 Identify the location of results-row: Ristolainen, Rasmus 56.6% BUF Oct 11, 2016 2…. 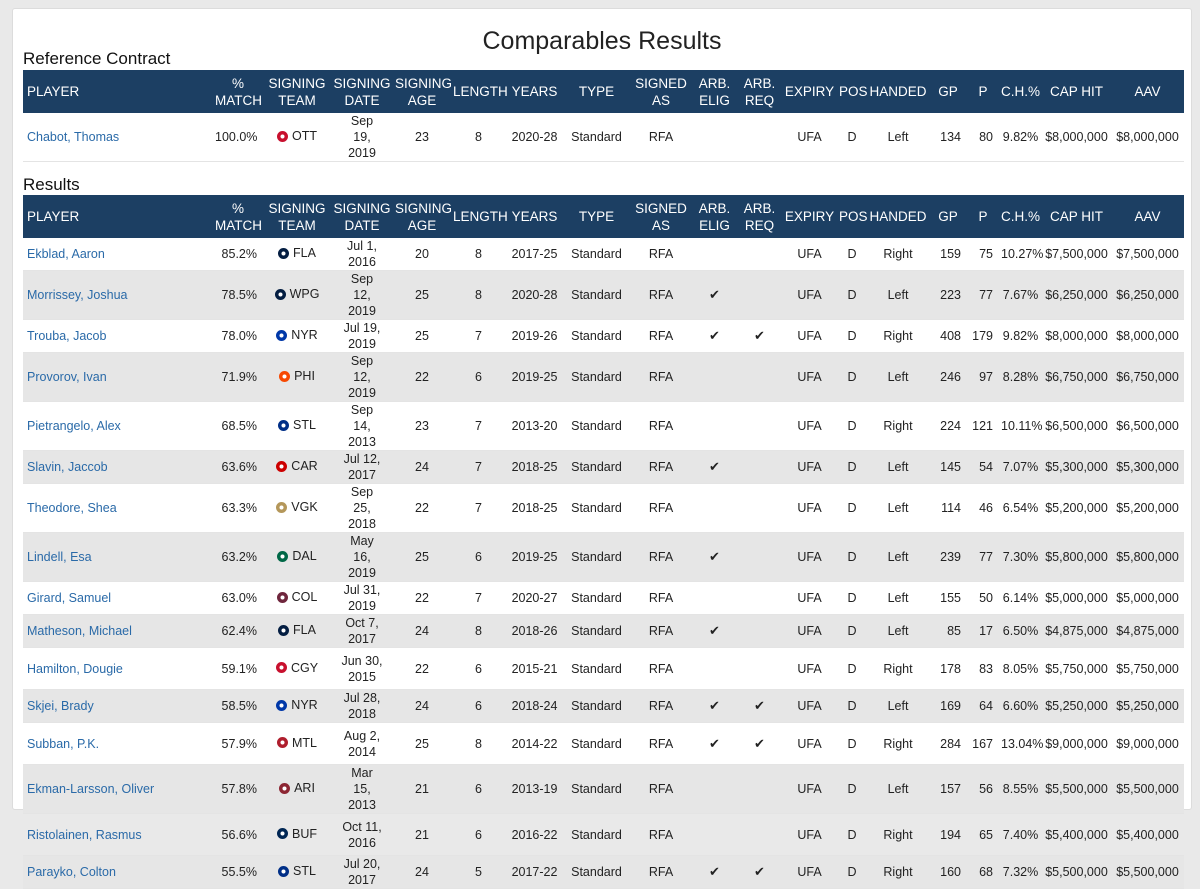
(603, 834).